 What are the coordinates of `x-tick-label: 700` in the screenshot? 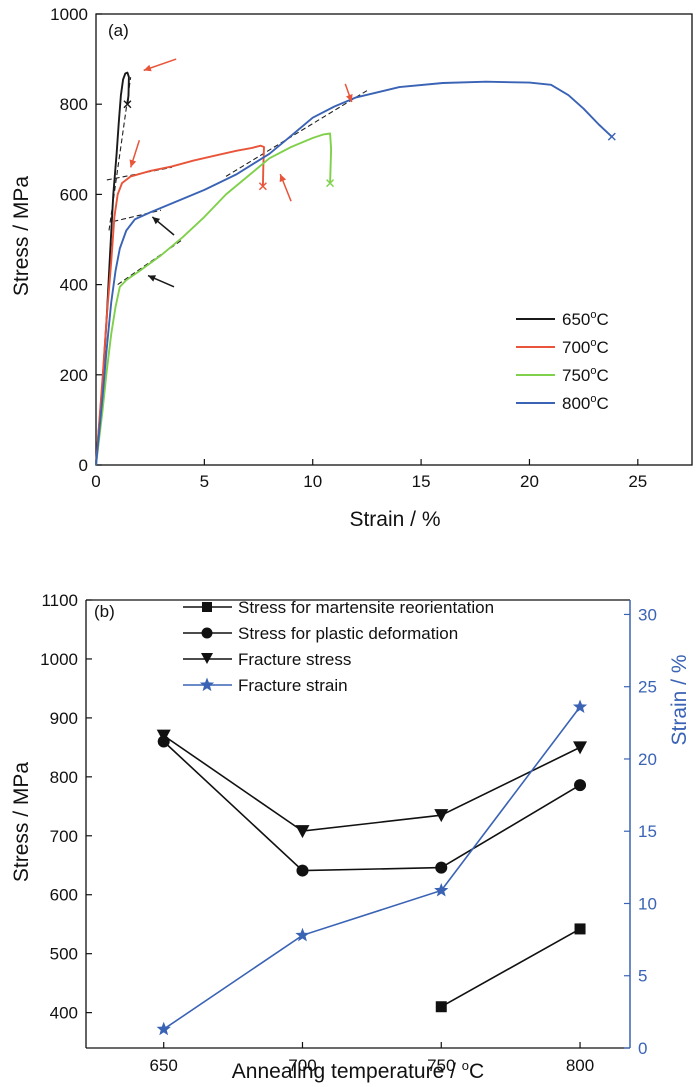 It's located at (302, 1065).